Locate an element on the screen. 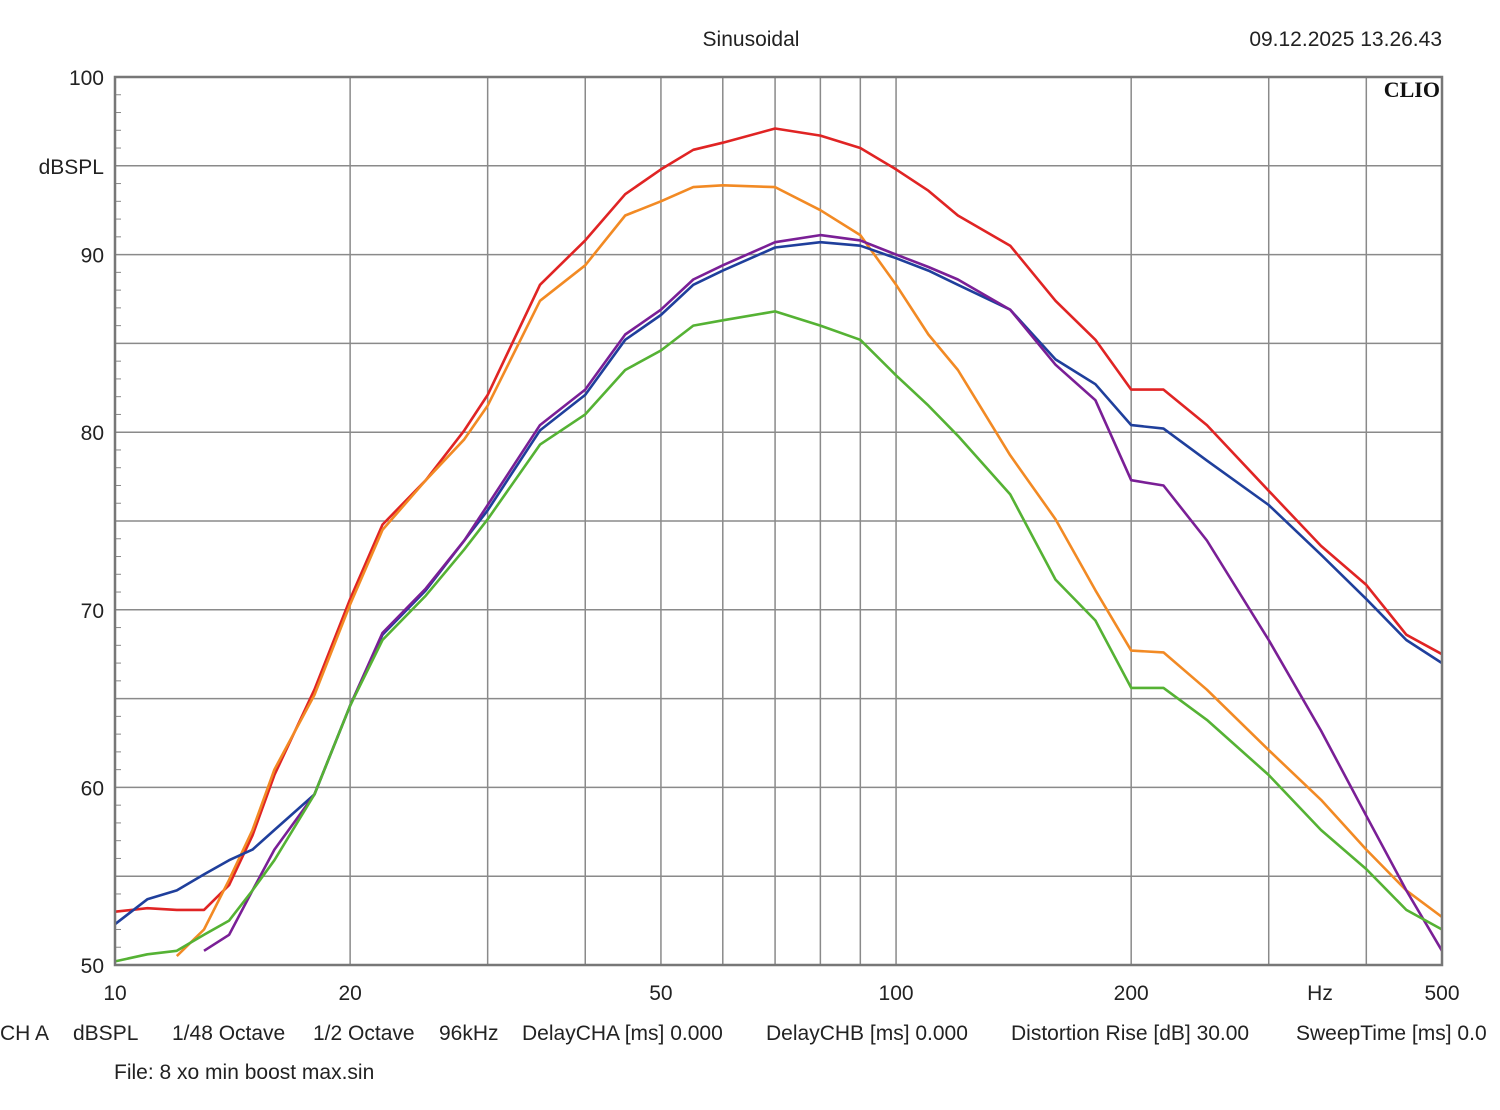 This screenshot has height=1110, width=1500. footer-item: DelayCHA [ms] 0.000 is located at coordinates (622, 1033).